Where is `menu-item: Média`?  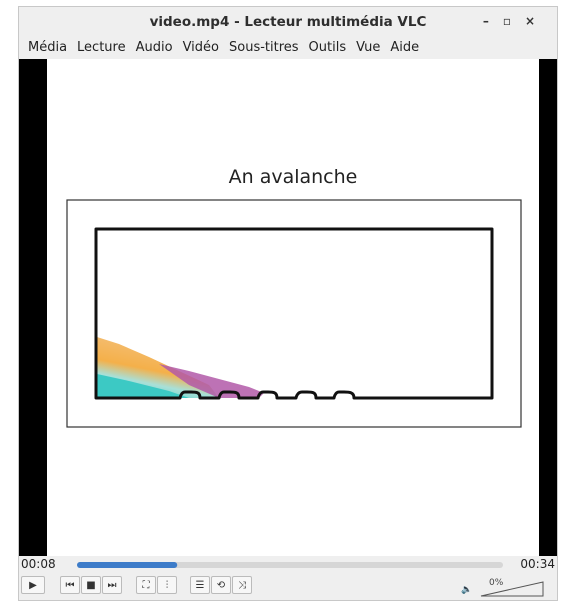
menu-item: Média is located at coordinates (48, 47).